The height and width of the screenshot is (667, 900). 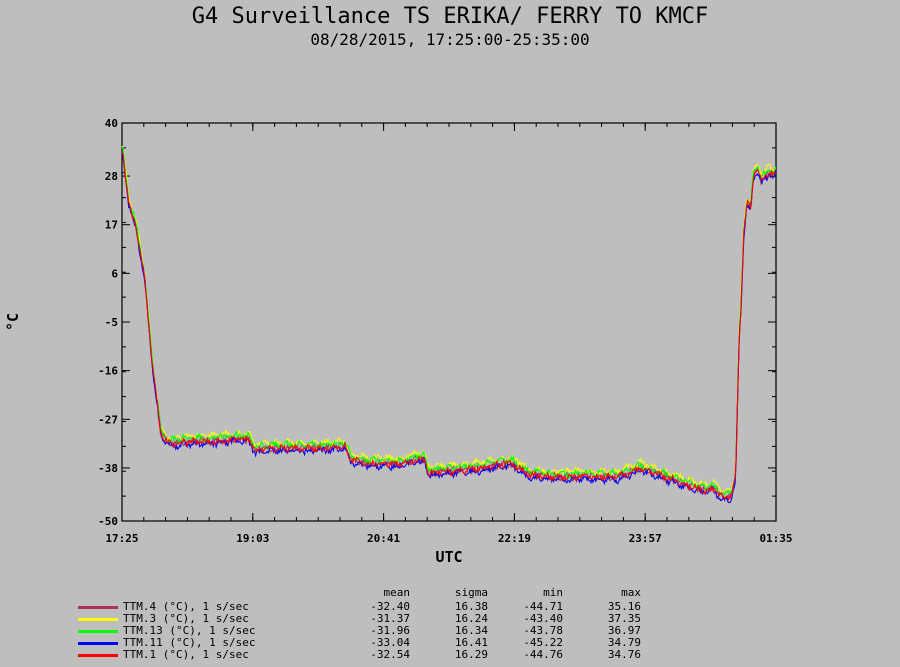 I want to click on stat-value: -31.37, so click(x=390, y=618).